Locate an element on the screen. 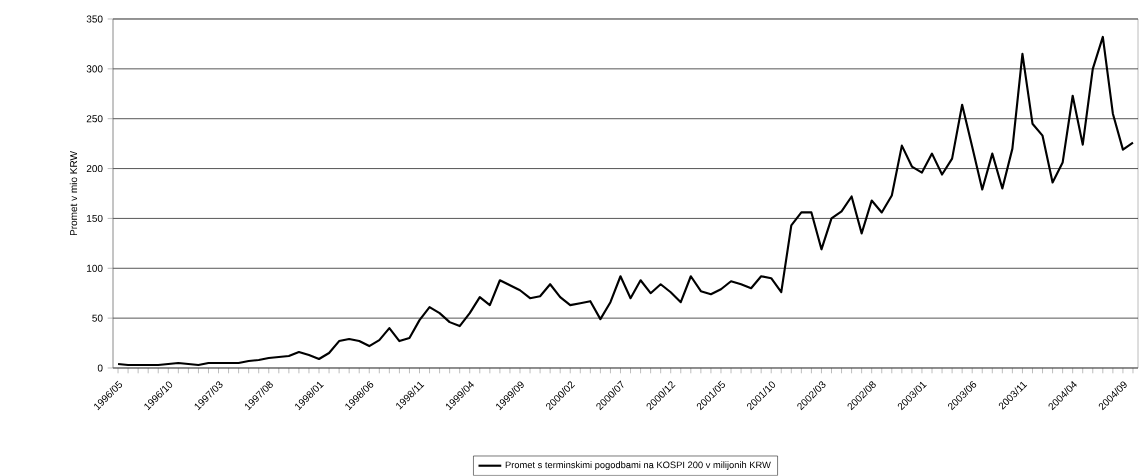 The image size is (1146, 476). y-tick-label: 250 is located at coordinates (94, 119).